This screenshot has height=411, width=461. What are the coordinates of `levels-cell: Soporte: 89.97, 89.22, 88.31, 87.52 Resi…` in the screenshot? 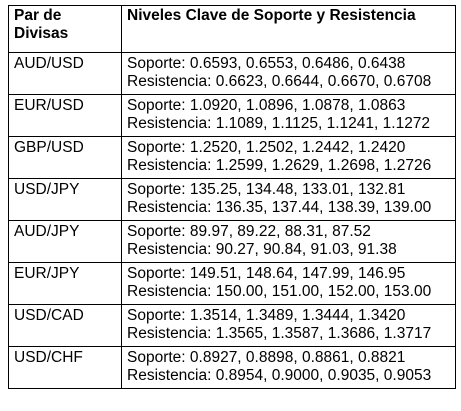 It's located at (288, 241).